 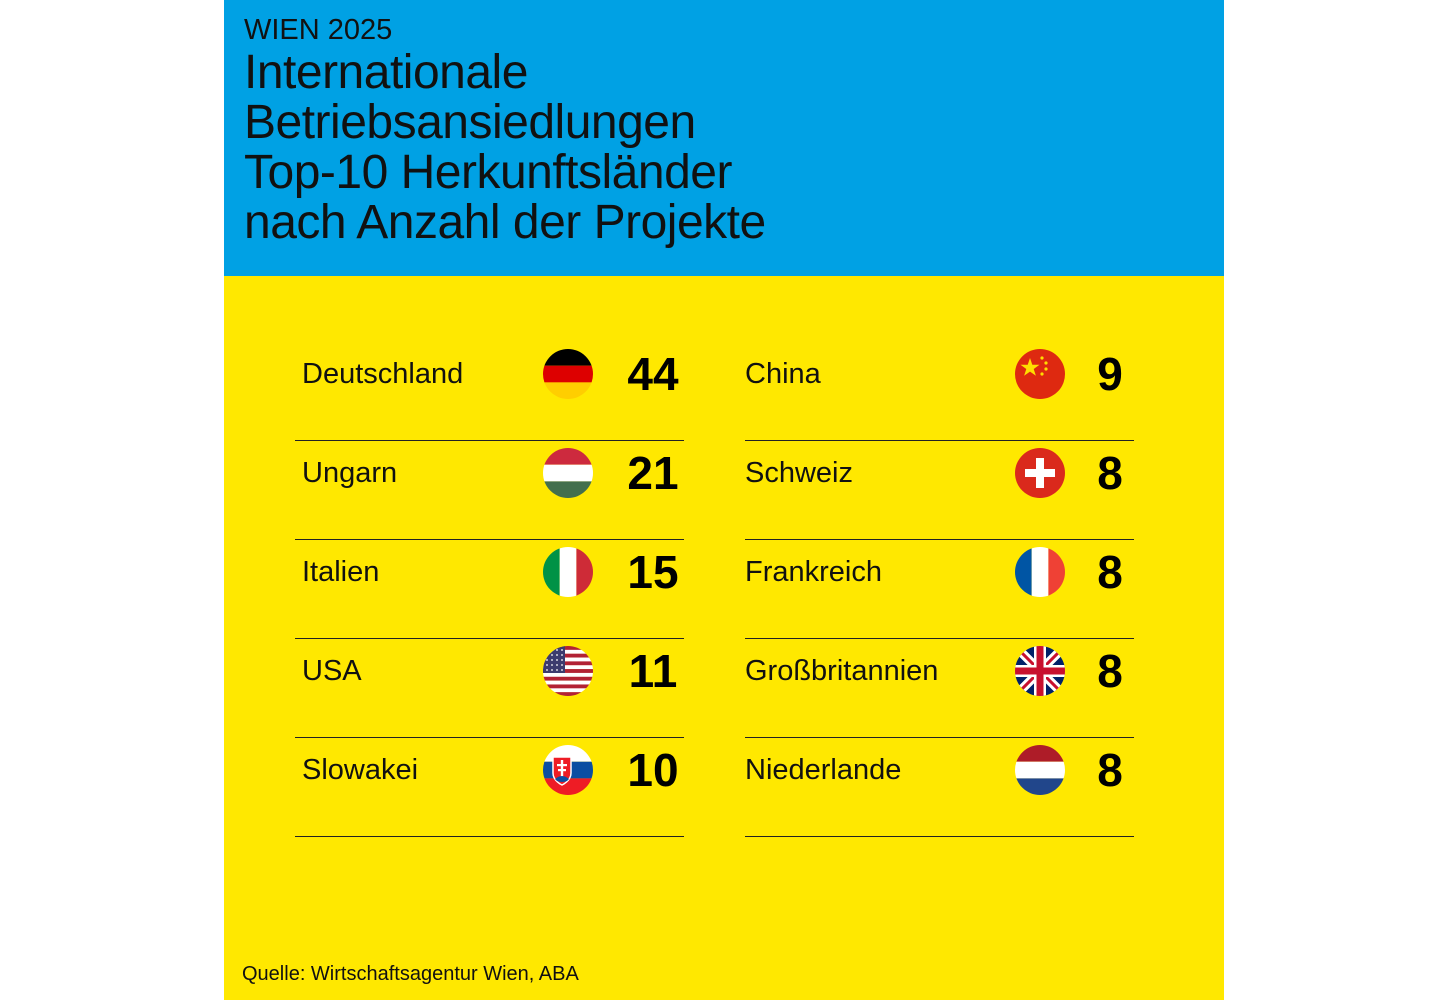 I want to click on country-label: Frankreich, so click(x=813, y=572).